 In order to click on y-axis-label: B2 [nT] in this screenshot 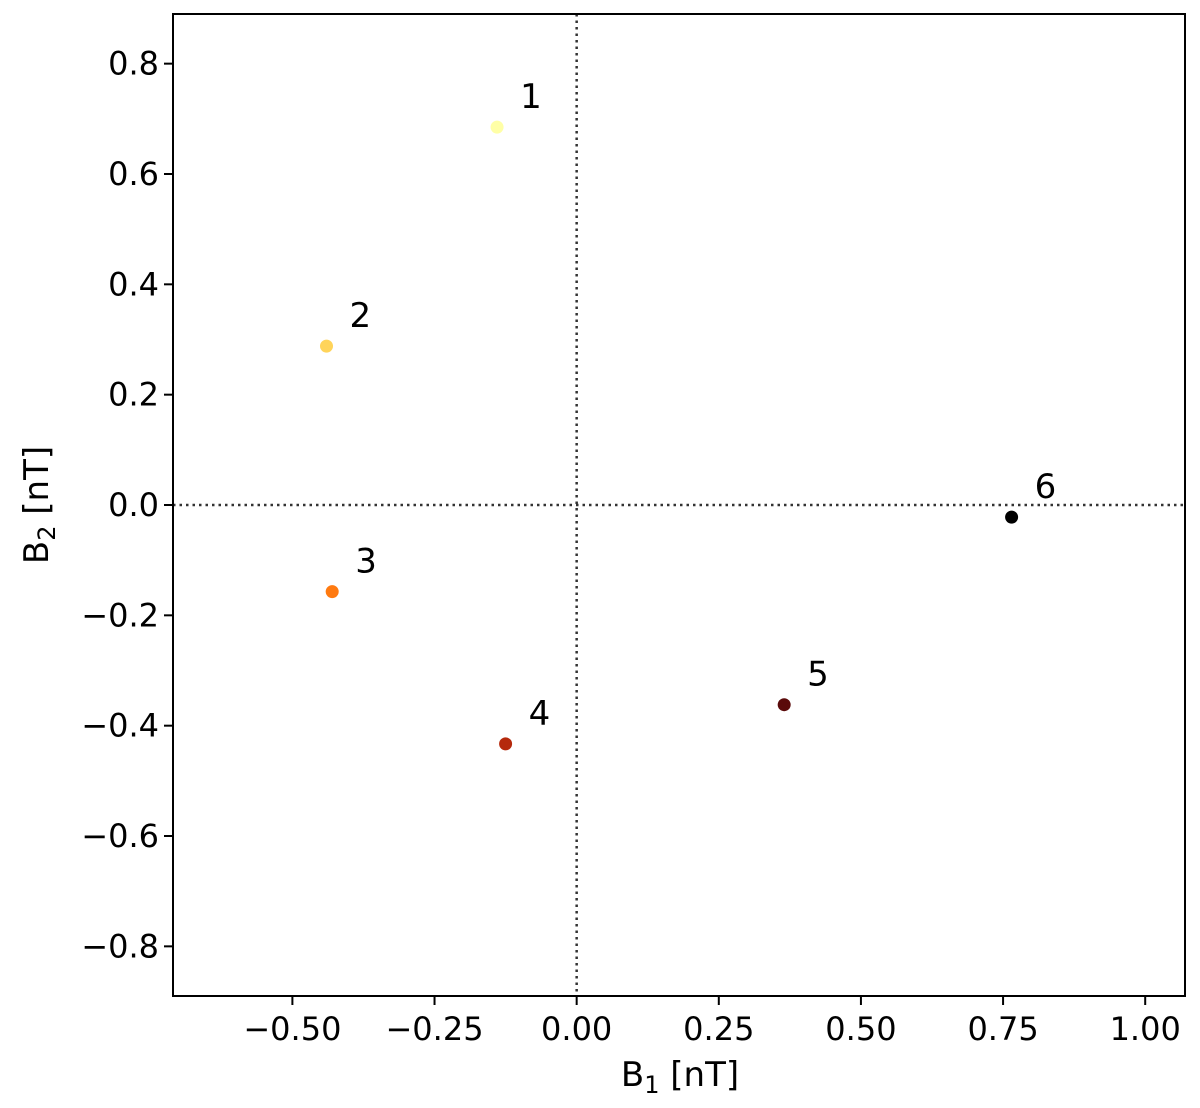, I will do `click(39, 505)`.